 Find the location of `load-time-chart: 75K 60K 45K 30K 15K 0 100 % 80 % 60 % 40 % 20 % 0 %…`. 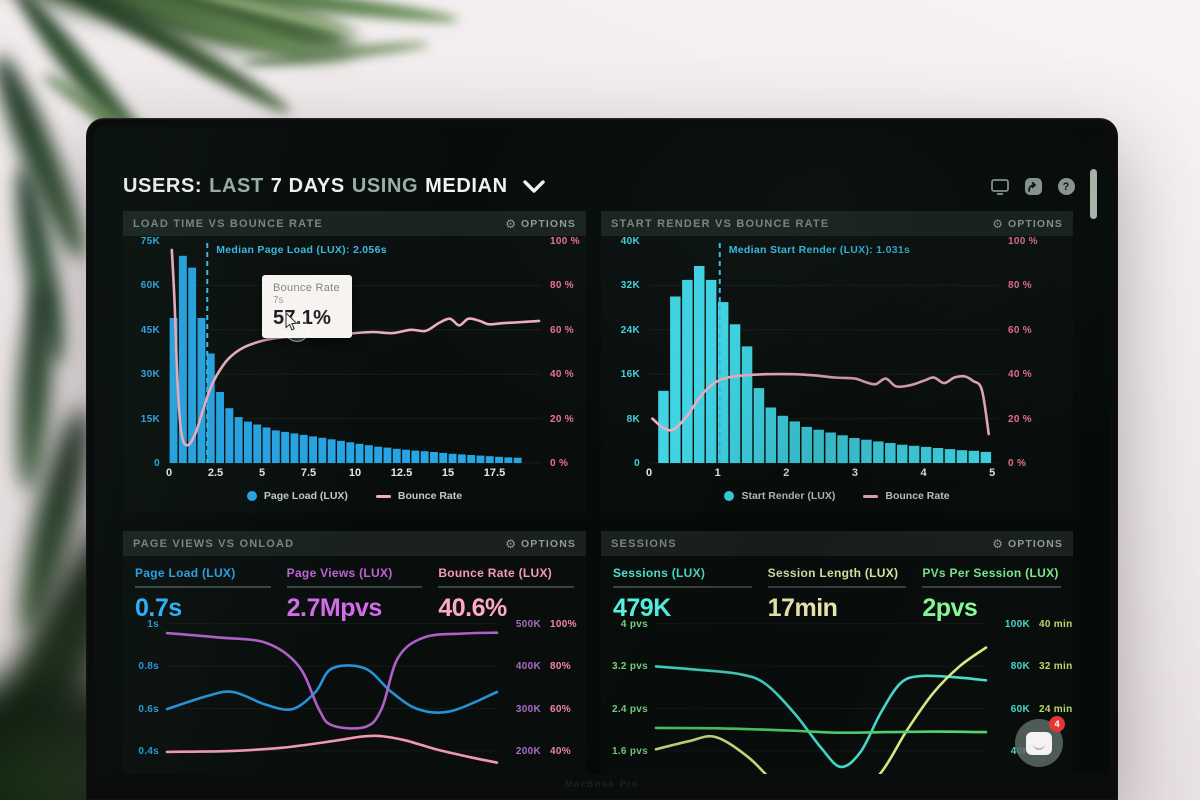

load-time-chart: 75K 60K 45K 30K 15K 0 100 % 80 % 60 % 40 % 20 % 0 %… is located at coordinates (354, 358).